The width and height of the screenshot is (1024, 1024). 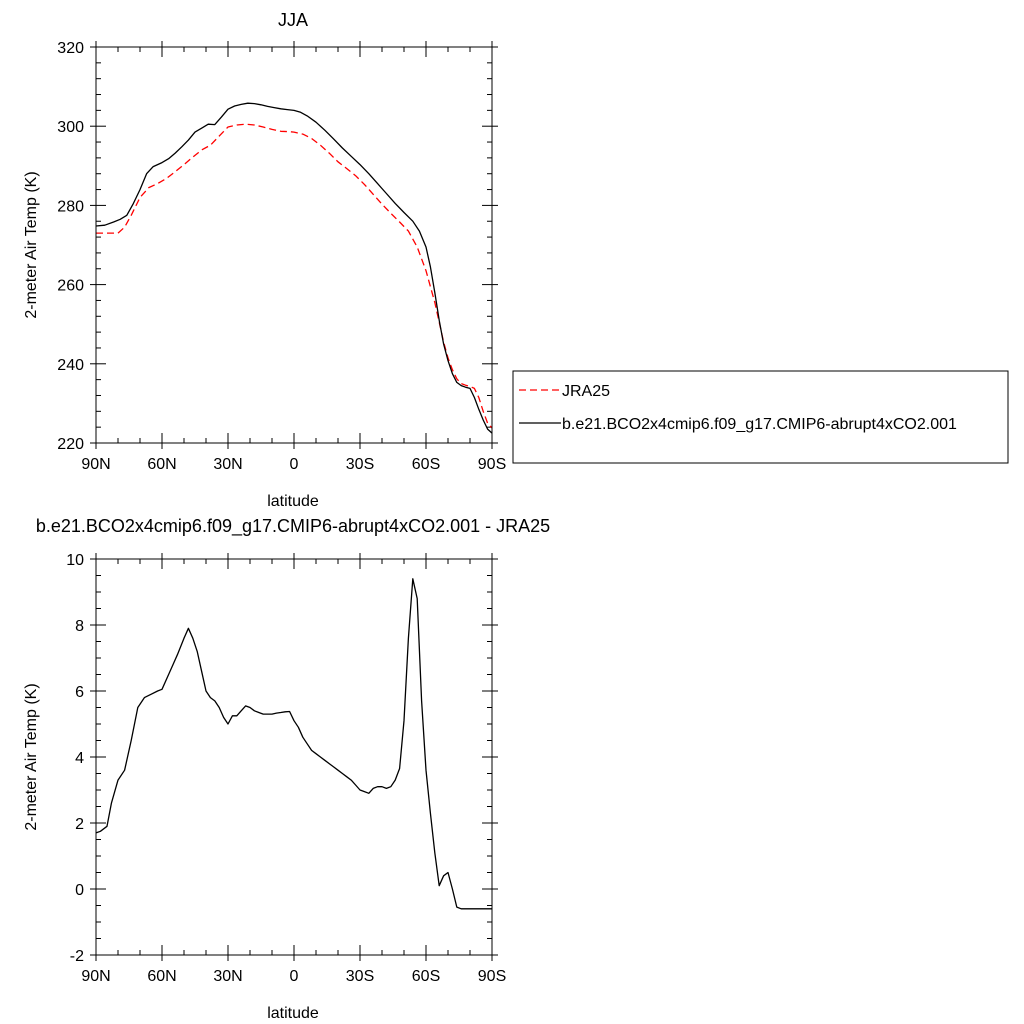 I want to click on y-tick-label: 260, so click(x=70, y=286).